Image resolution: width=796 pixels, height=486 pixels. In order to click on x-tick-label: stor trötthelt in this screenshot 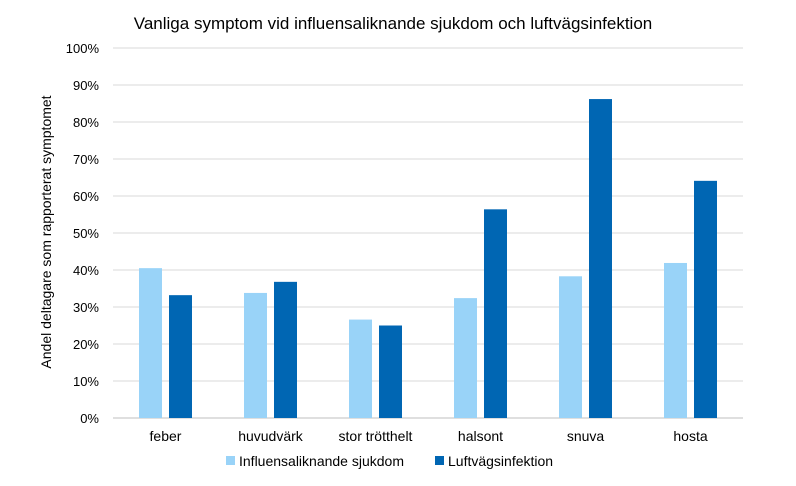, I will do `click(376, 436)`.